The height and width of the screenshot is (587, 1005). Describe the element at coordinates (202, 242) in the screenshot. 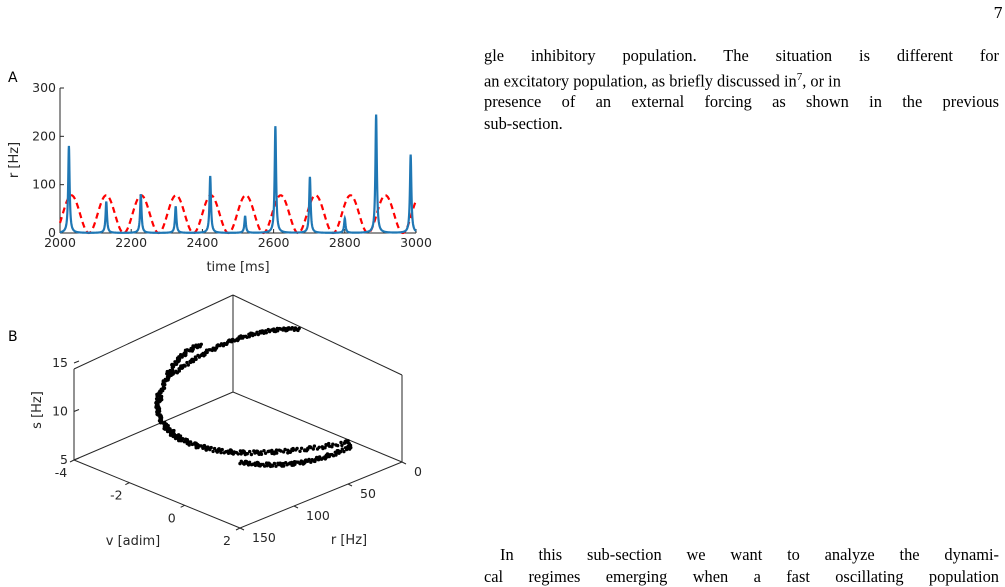

I see `x-tick-label: 2400` at that location.